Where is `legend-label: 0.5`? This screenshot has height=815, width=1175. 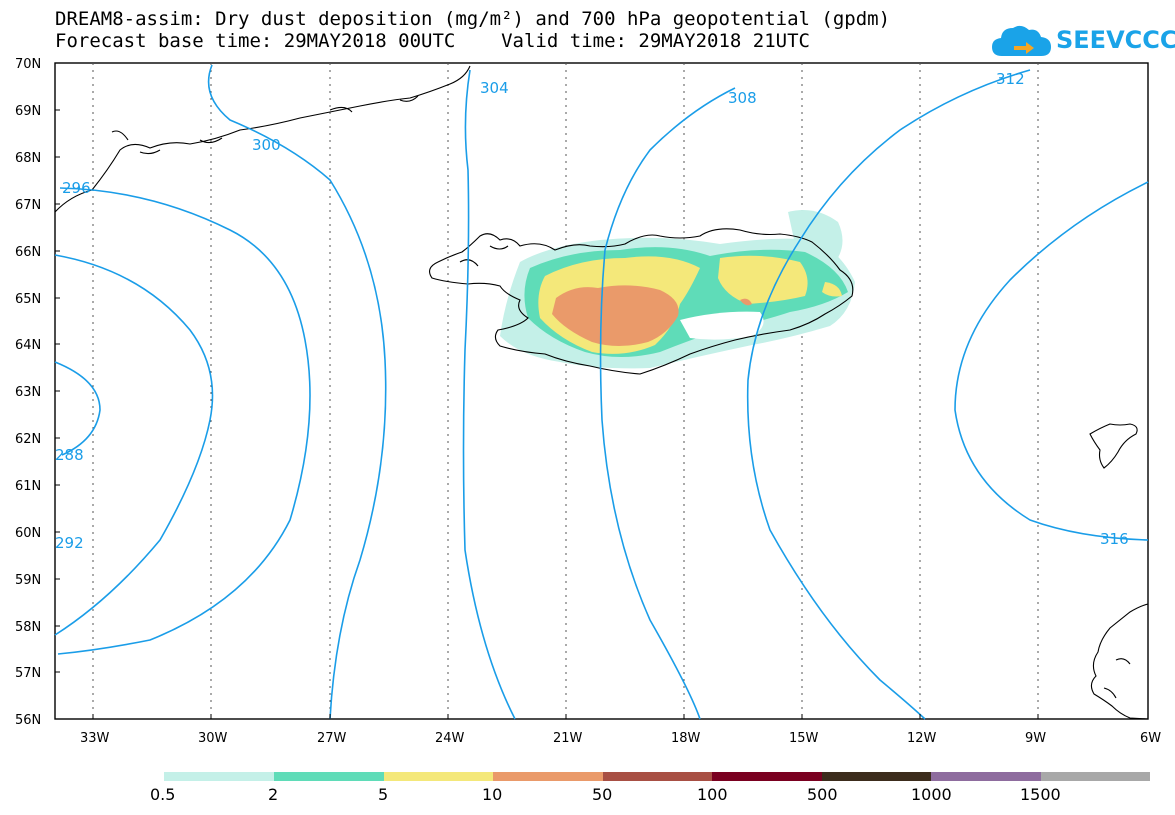 legend-label: 0.5 is located at coordinates (162, 794).